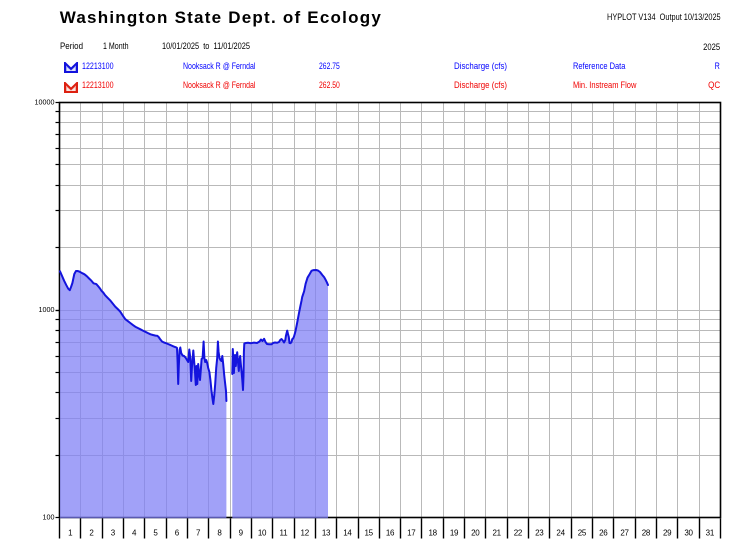 The width and height of the screenshot is (740, 555). Describe the element at coordinates (70, 533) in the screenshot. I see `svg-text: 1` at that location.